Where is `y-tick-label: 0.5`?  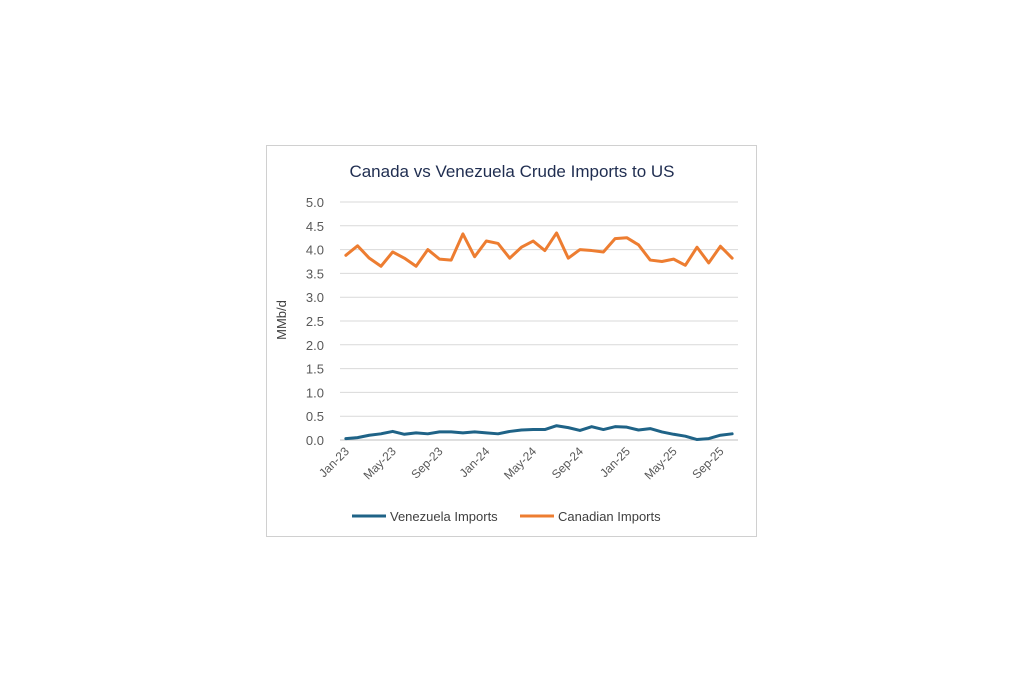
y-tick-label: 0.5 is located at coordinates (315, 416).